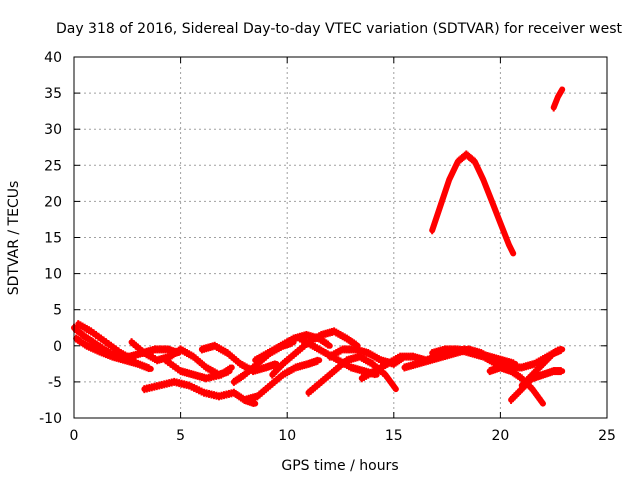  What do you see at coordinates (198, 369) in the screenshot?
I see `series-trace-f` at bounding box center [198, 369].